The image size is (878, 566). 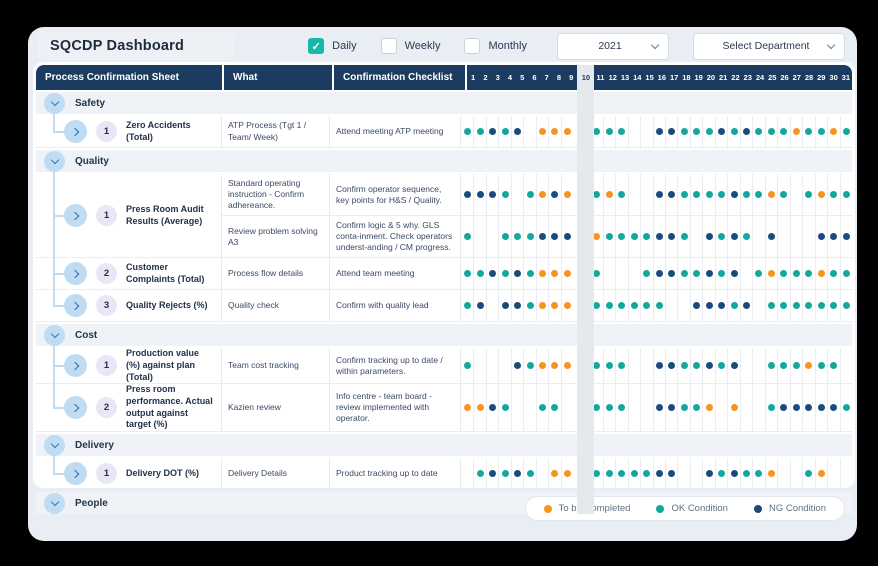 I want to click on monthly-checkbox, so click(x=472, y=46).